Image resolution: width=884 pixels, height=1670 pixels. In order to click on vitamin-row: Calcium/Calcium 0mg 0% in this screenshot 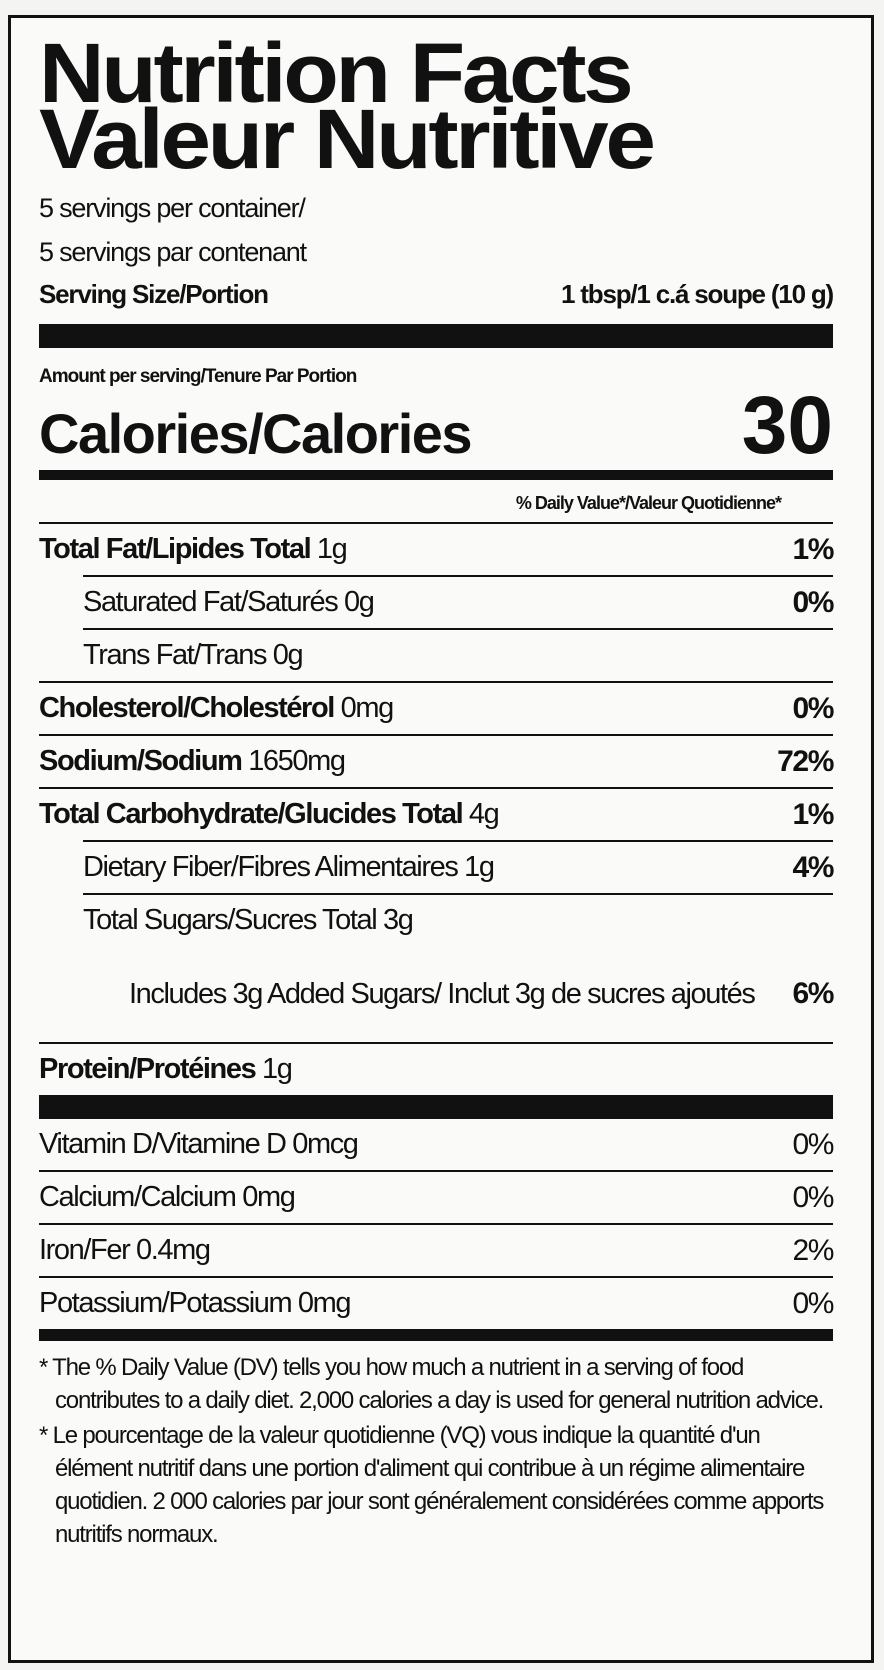, I will do `click(436, 1196)`.